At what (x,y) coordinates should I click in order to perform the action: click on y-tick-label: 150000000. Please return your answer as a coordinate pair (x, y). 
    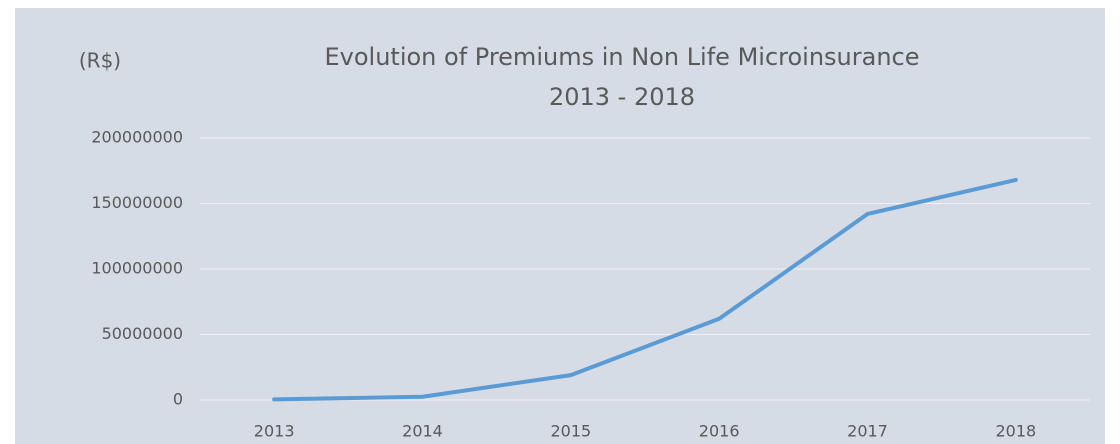
    Looking at the image, I should click on (137, 202).